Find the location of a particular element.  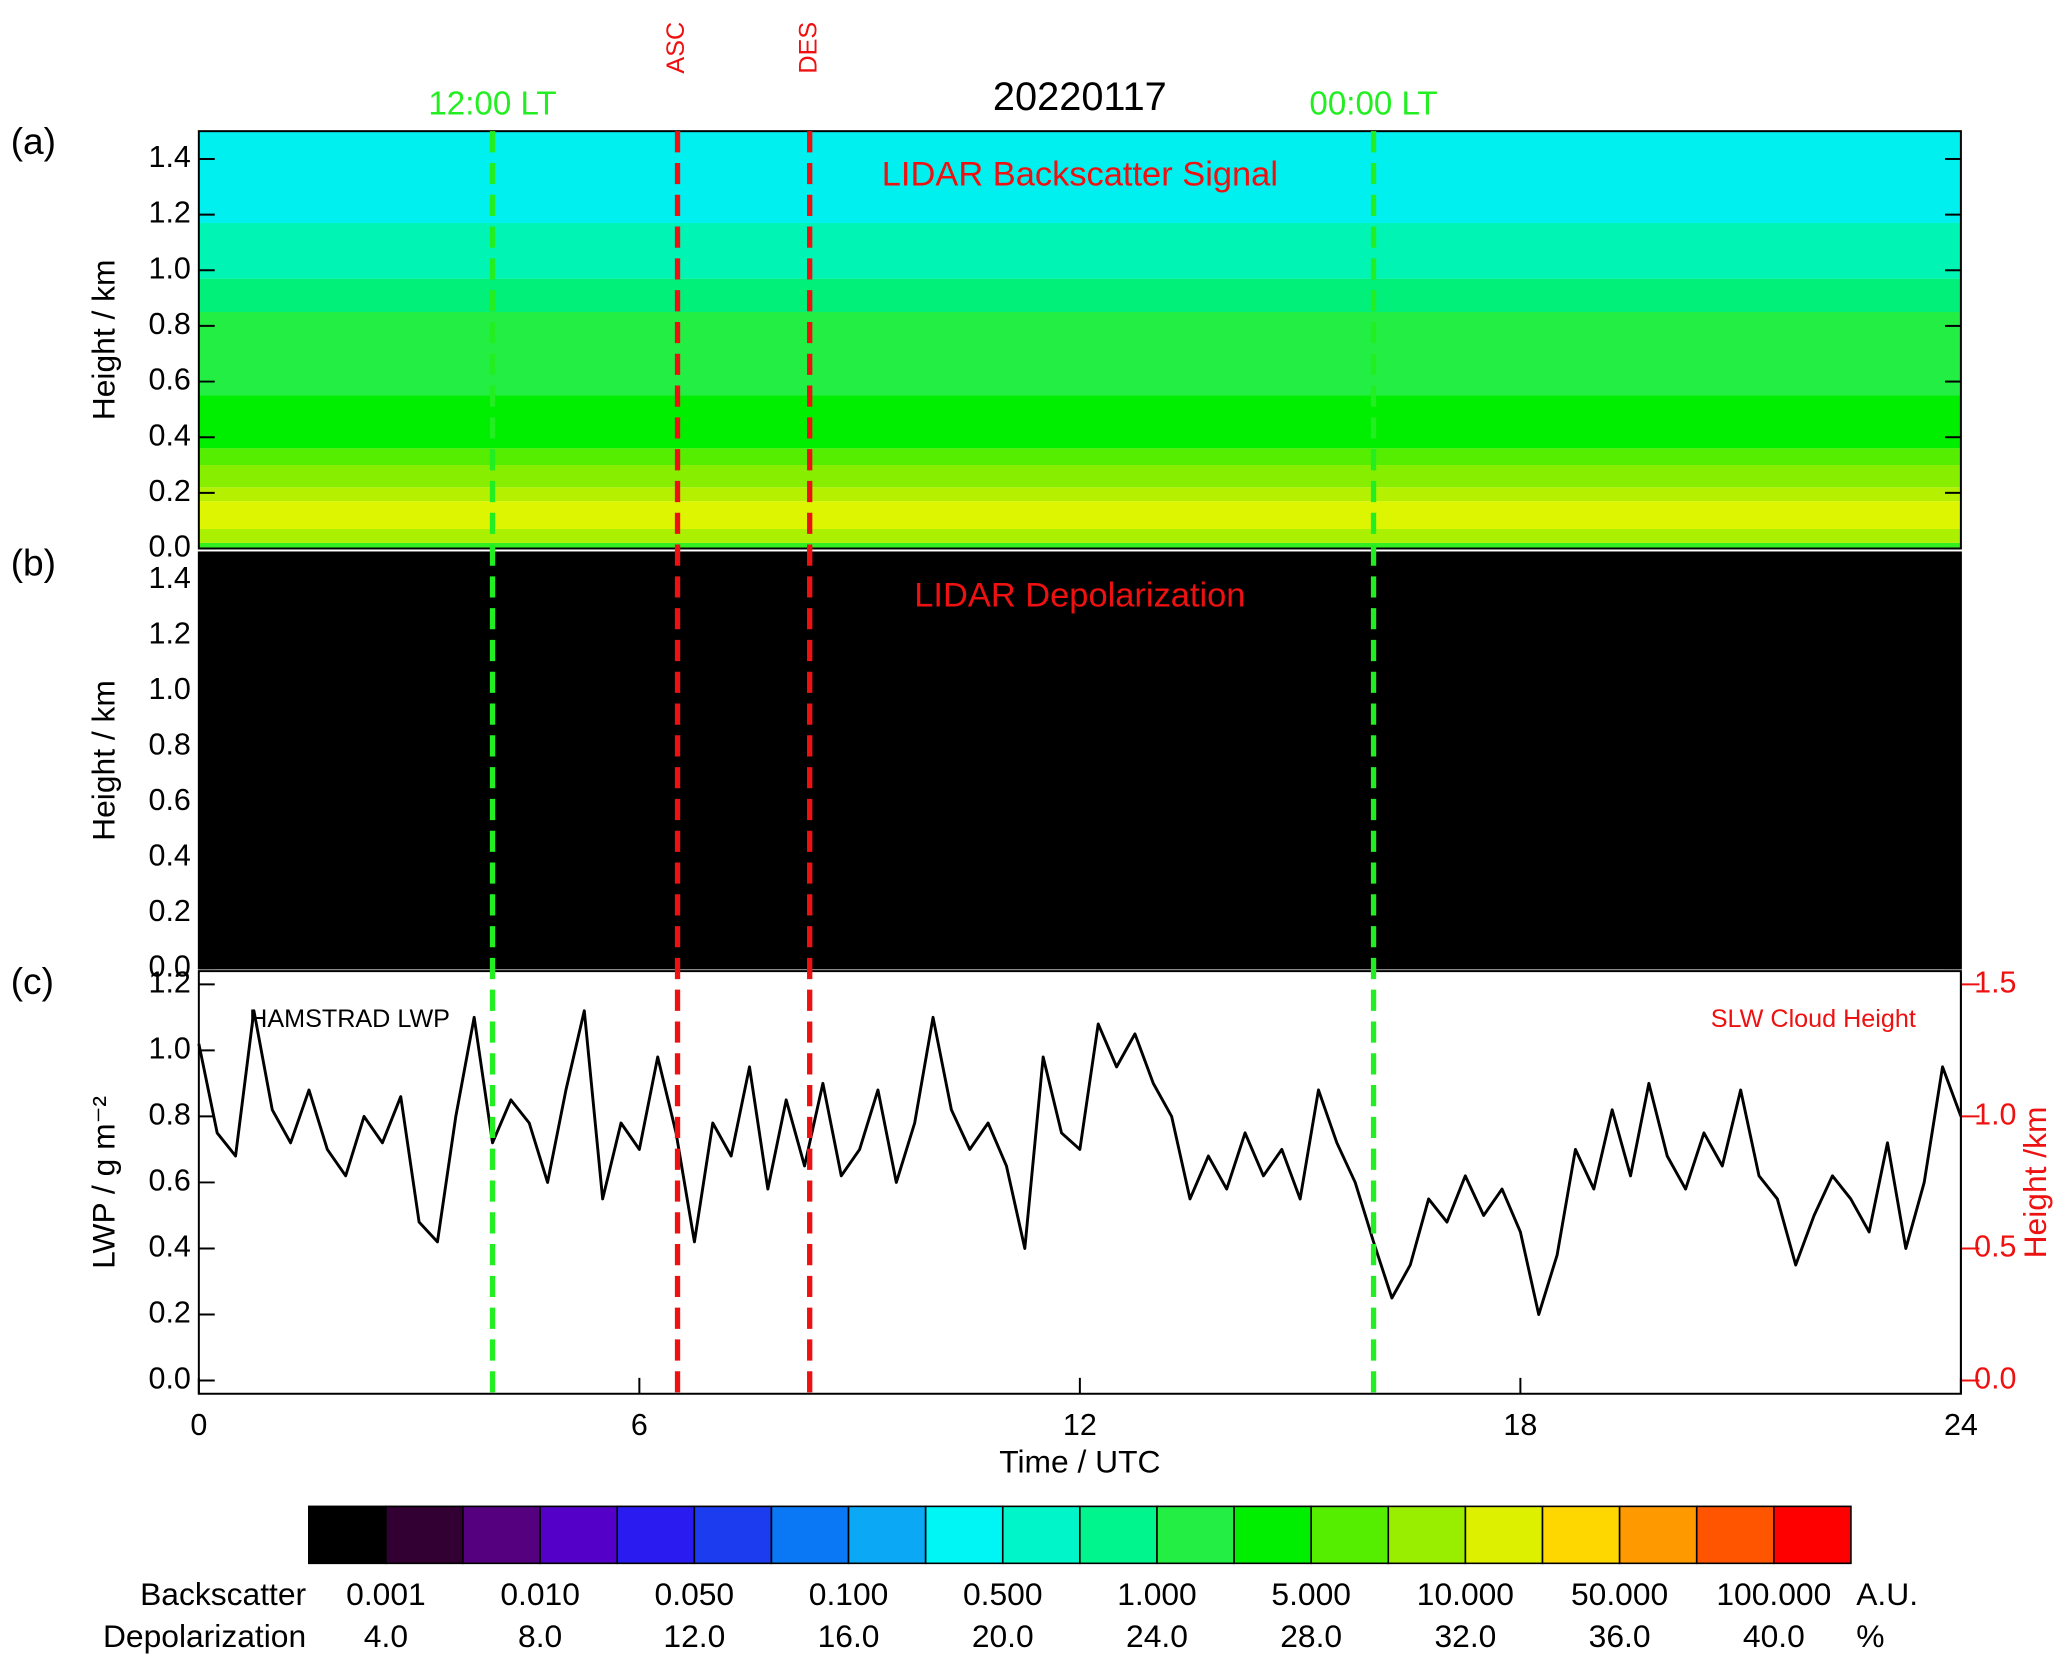

x-axis-label: Time / UTC is located at coordinates (1079, 1461).